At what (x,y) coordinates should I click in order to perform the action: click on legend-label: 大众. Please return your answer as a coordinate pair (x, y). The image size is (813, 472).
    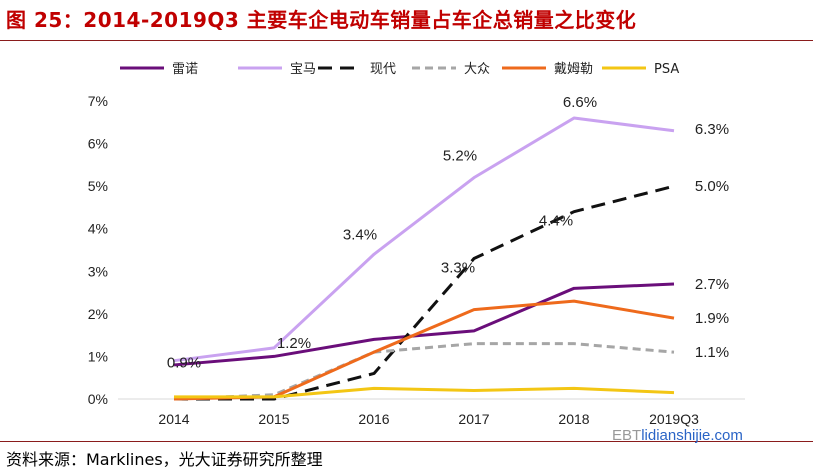
    Looking at the image, I should click on (477, 69).